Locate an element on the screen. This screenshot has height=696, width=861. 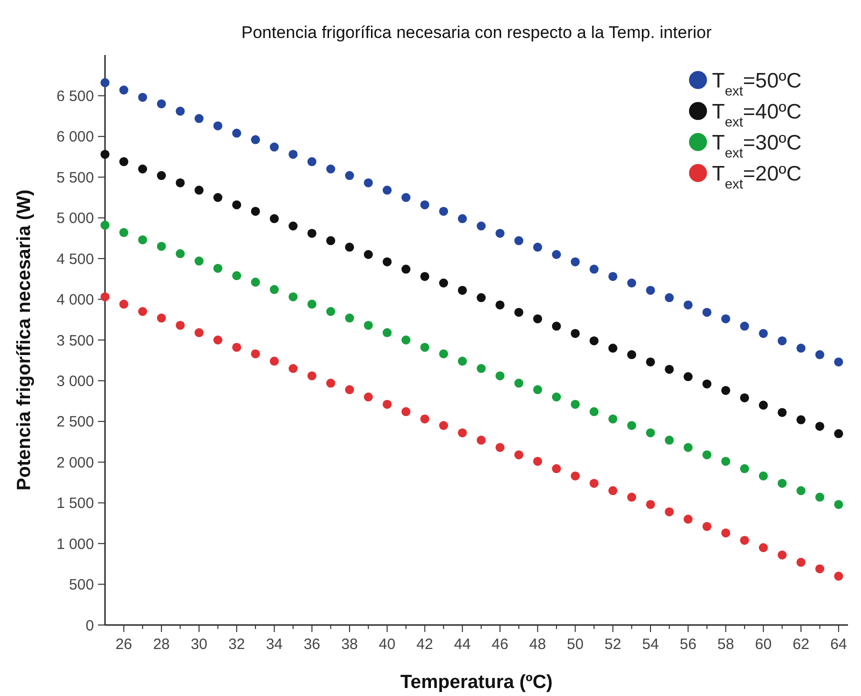
x-tick-label: 26 is located at coordinates (123, 644).